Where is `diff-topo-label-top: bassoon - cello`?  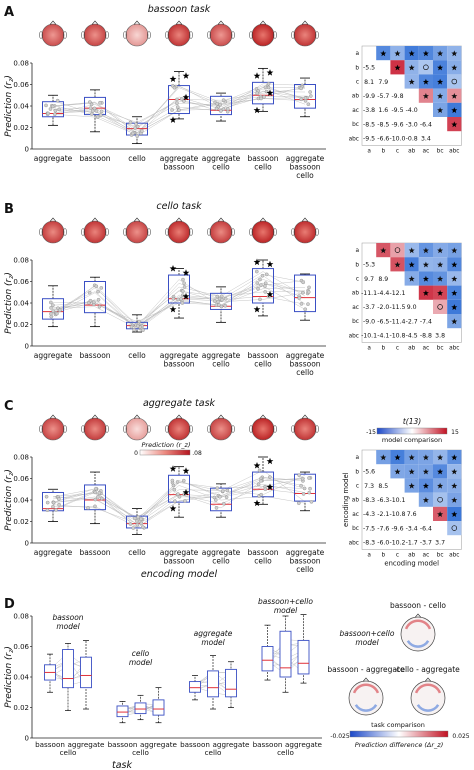
diff-topo-label-top: bassoon - cello is located at coordinates (418, 605).